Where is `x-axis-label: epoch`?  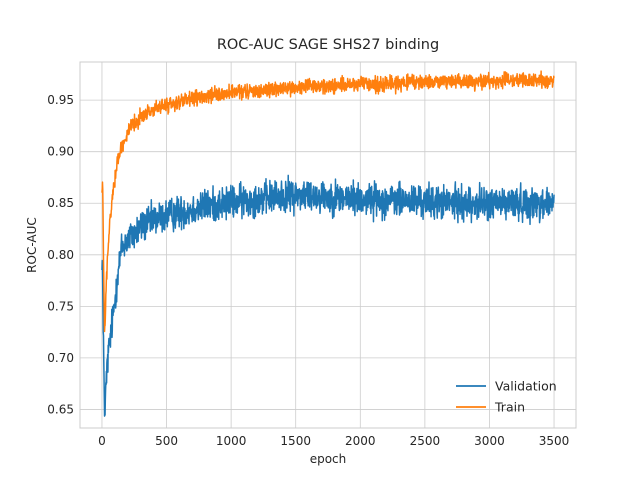
x-axis-label: epoch is located at coordinates (328, 459).